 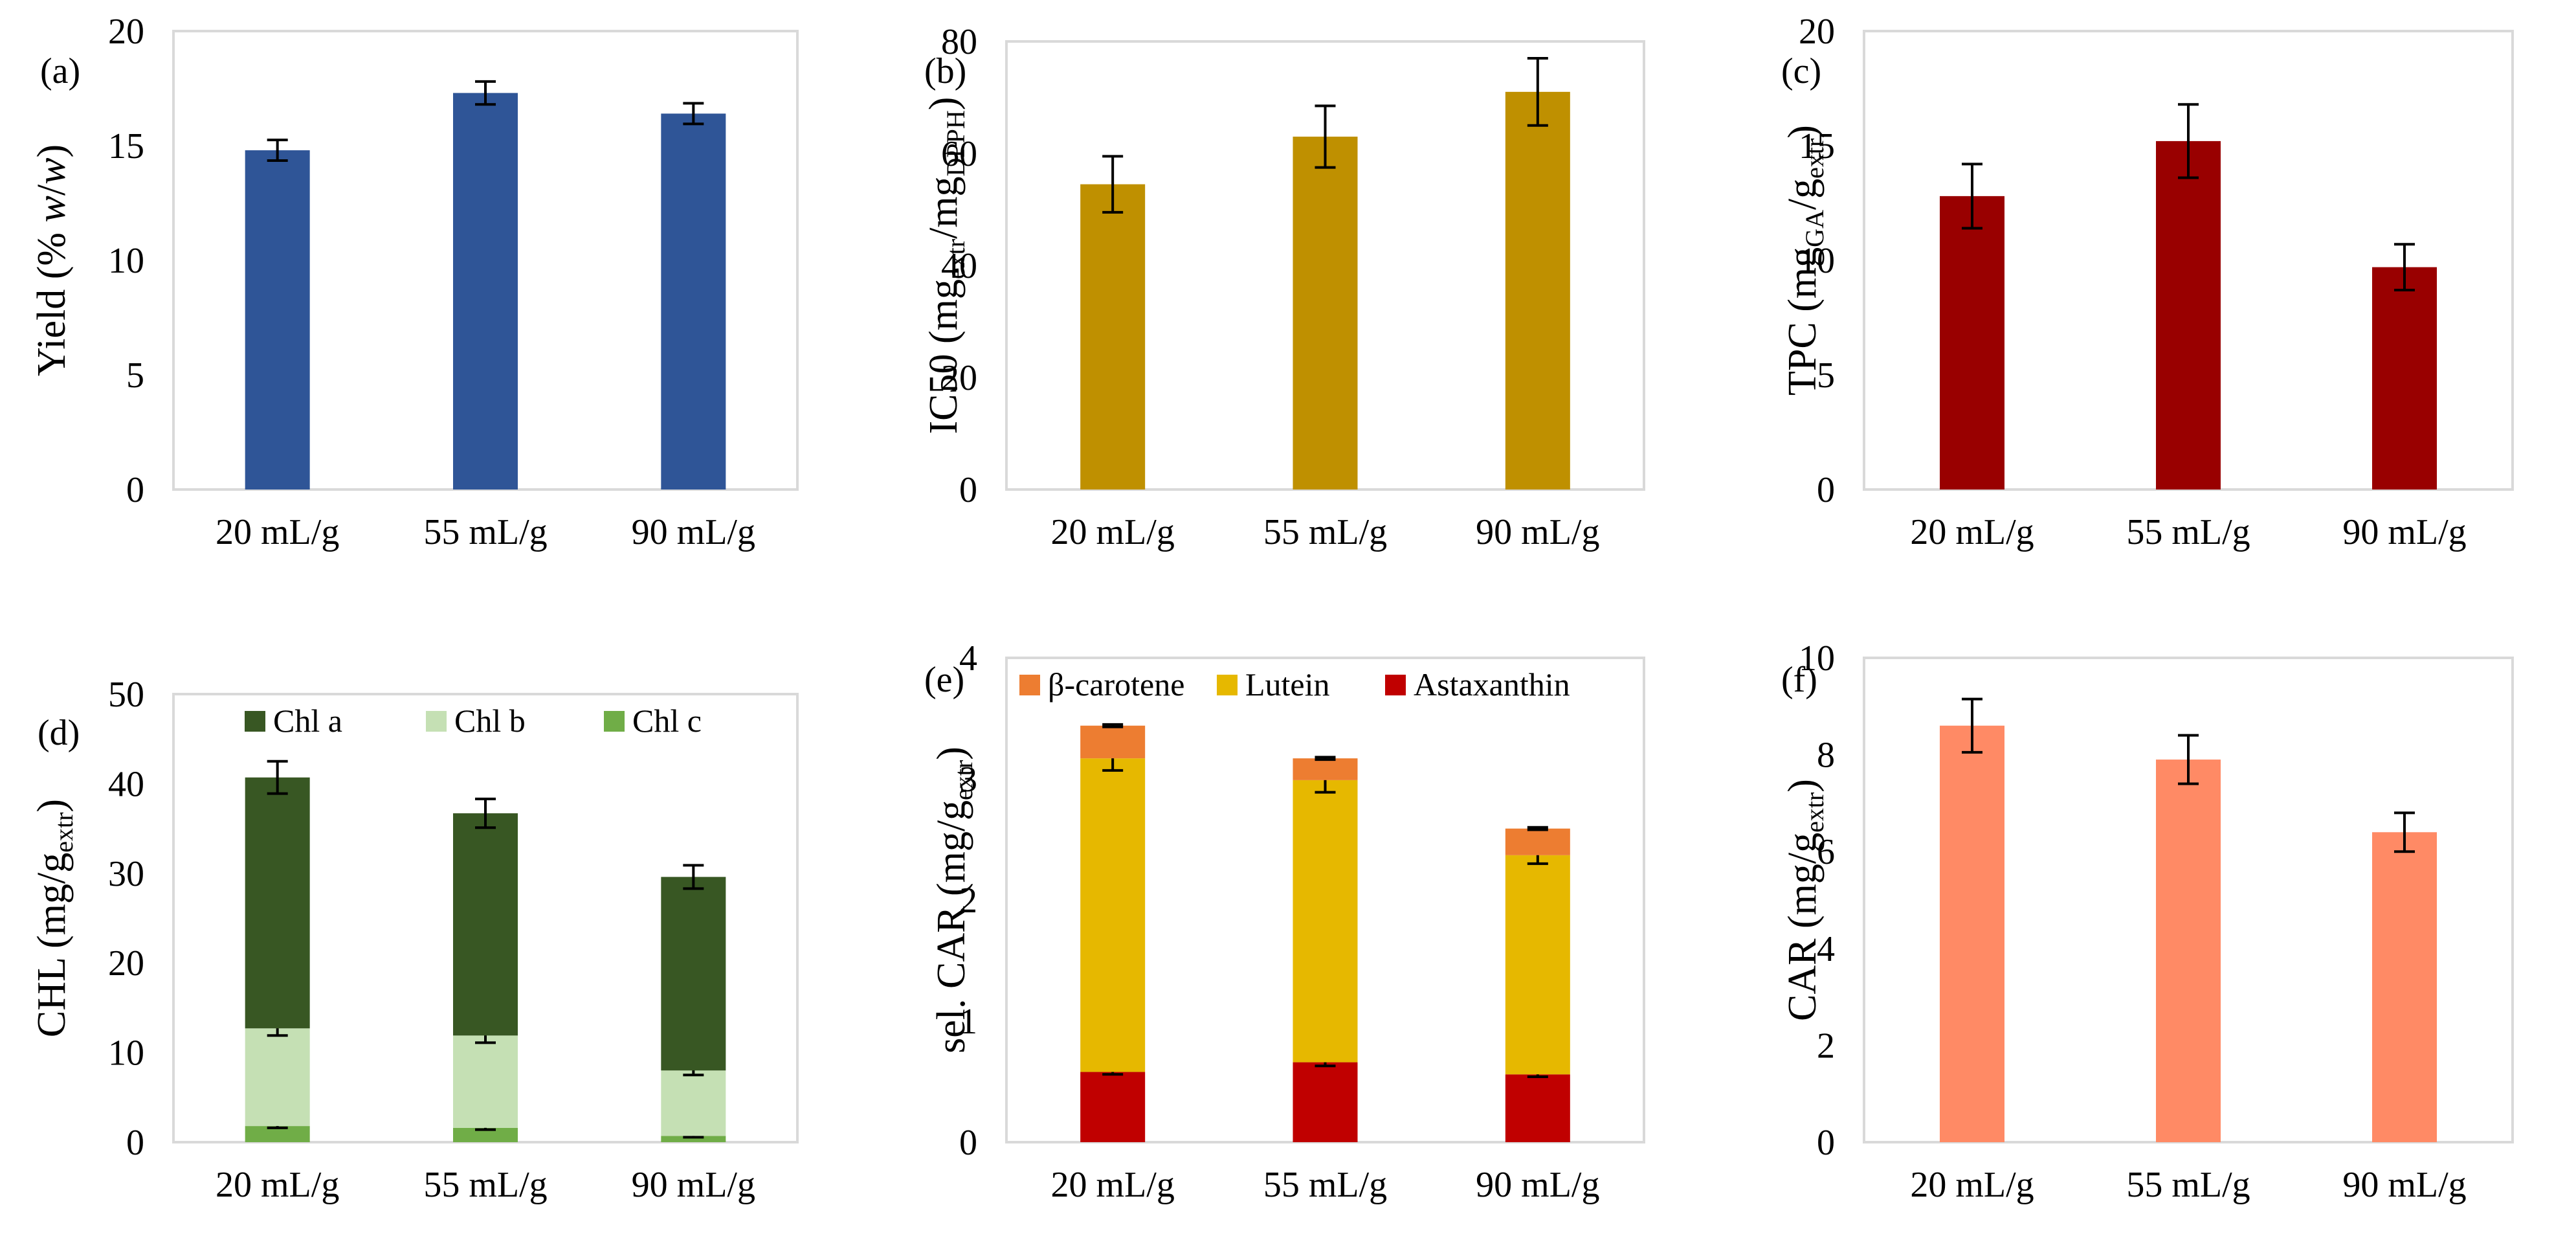 What do you see at coordinates (1826, 375) in the screenshot?
I see `y-tick-label: 5` at bounding box center [1826, 375].